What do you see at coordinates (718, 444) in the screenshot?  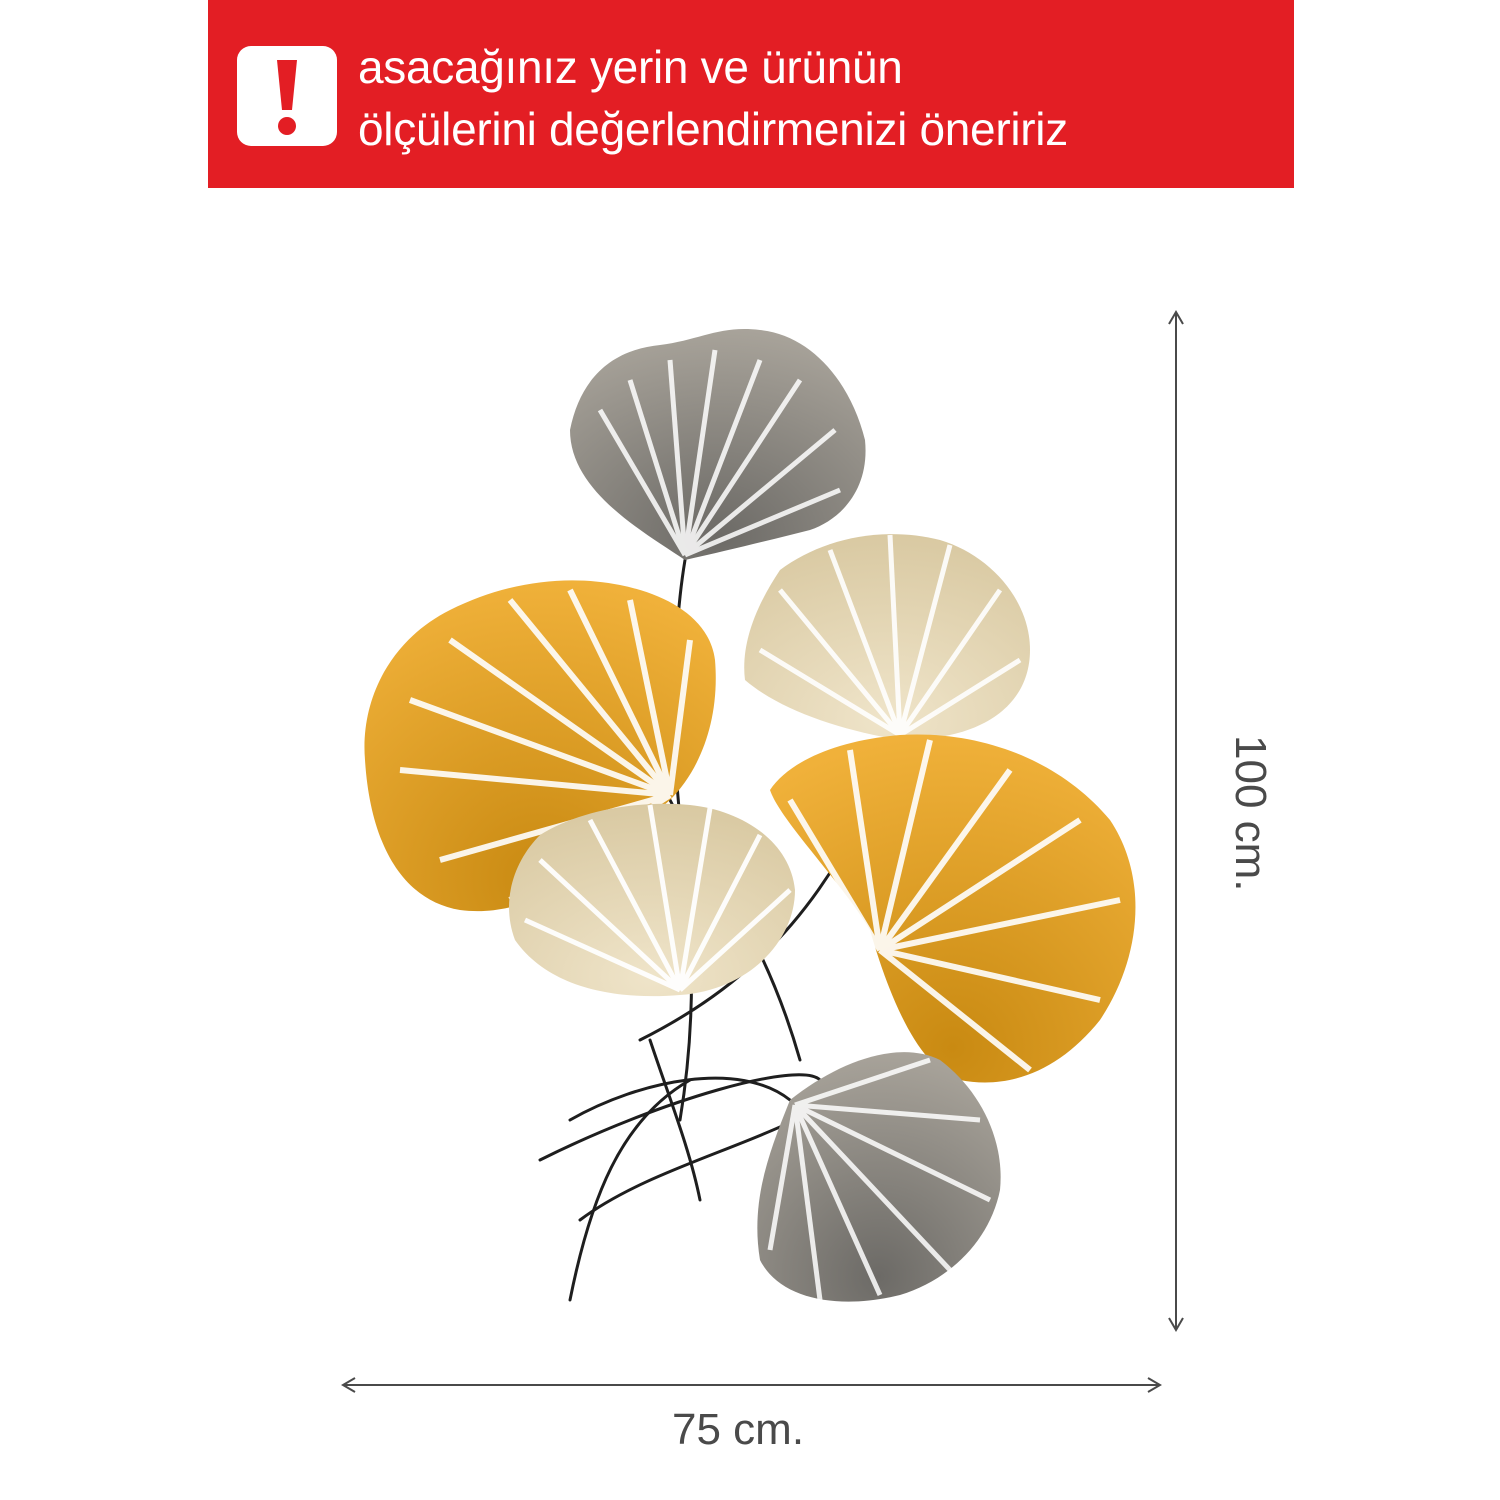 I see `leaf-gray-top` at bounding box center [718, 444].